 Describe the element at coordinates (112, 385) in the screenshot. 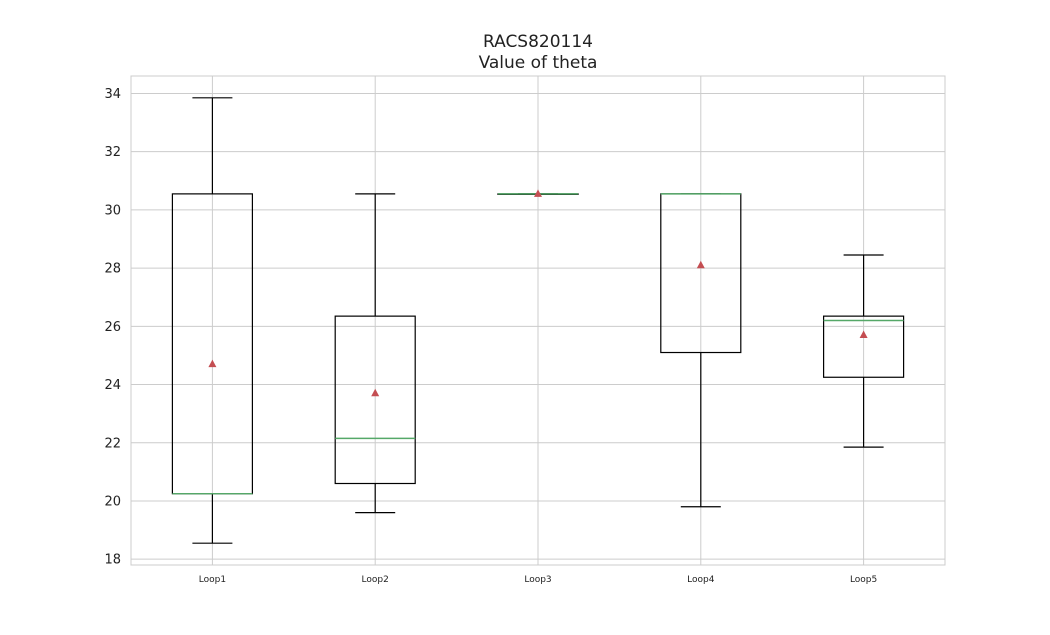

I see `y-tick-label: 24` at that location.